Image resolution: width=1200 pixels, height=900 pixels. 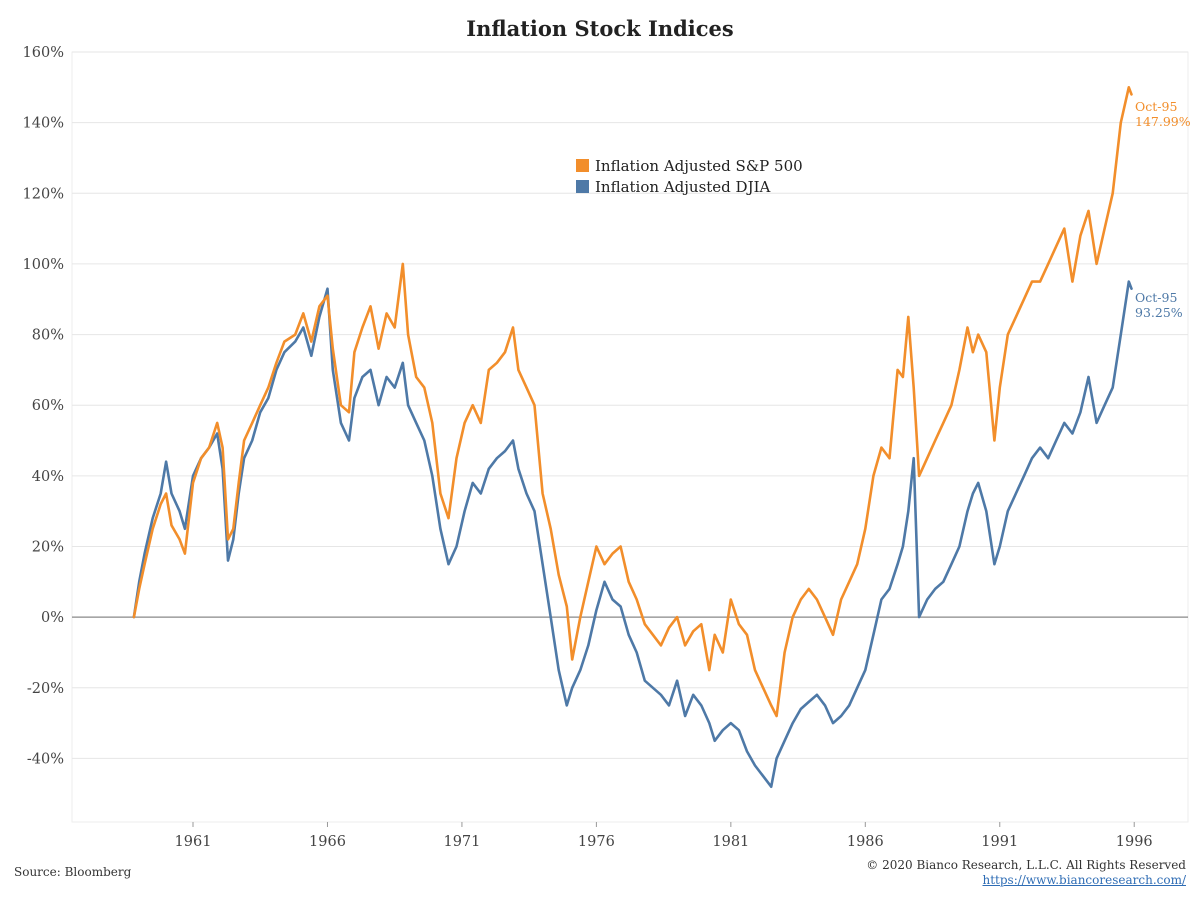 I want to click on legend-label-djia: Inflation Adjusted DJIA, so click(x=683, y=186).